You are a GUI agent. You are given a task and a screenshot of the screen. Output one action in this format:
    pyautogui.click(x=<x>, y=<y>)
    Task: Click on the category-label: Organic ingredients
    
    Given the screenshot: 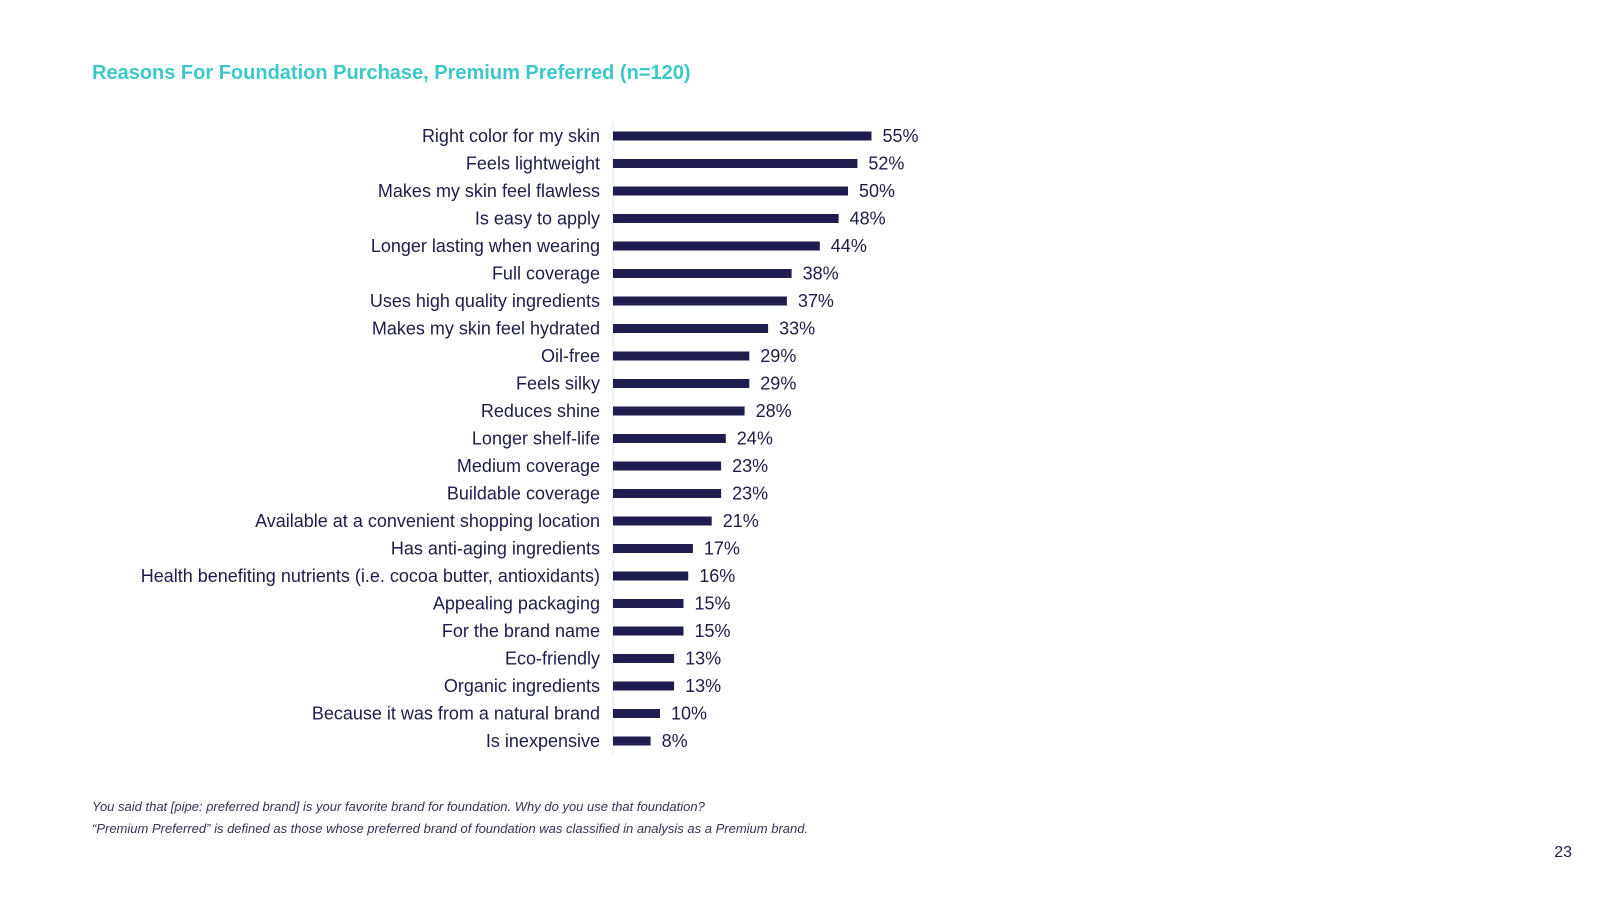 What is the action you would take?
    pyautogui.click(x=522, y=686)
    